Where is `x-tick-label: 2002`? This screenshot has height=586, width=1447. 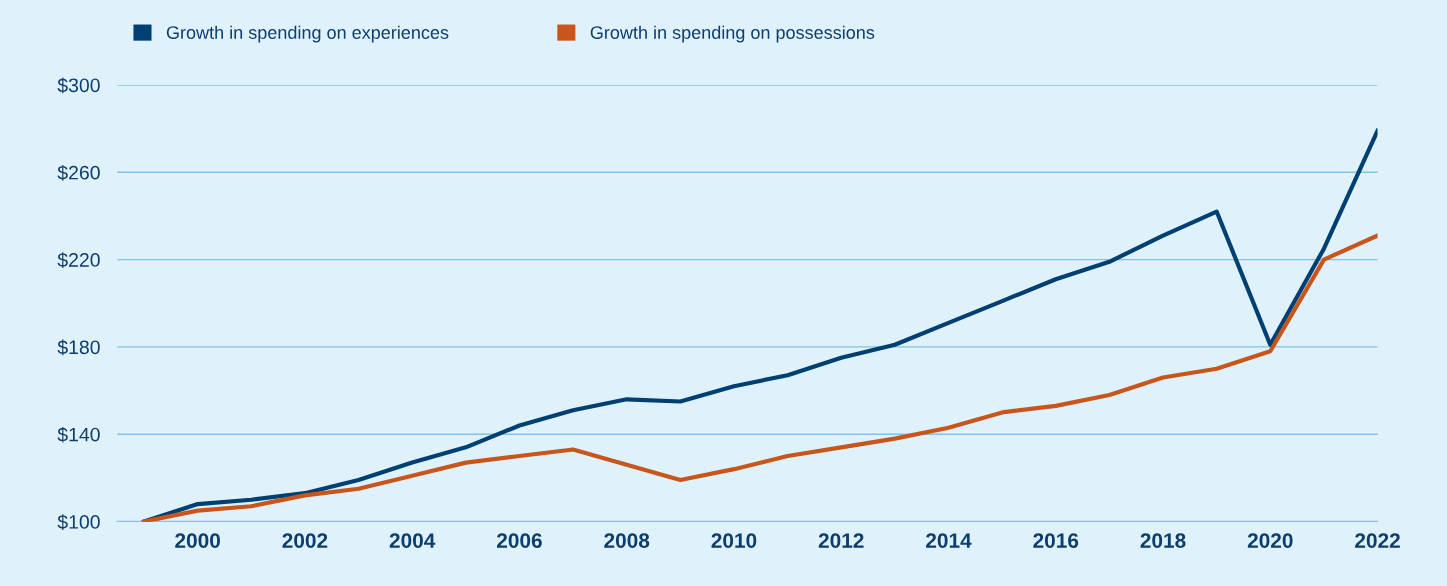 x-tick-label: 2002 is located at coordinates (305, 540).